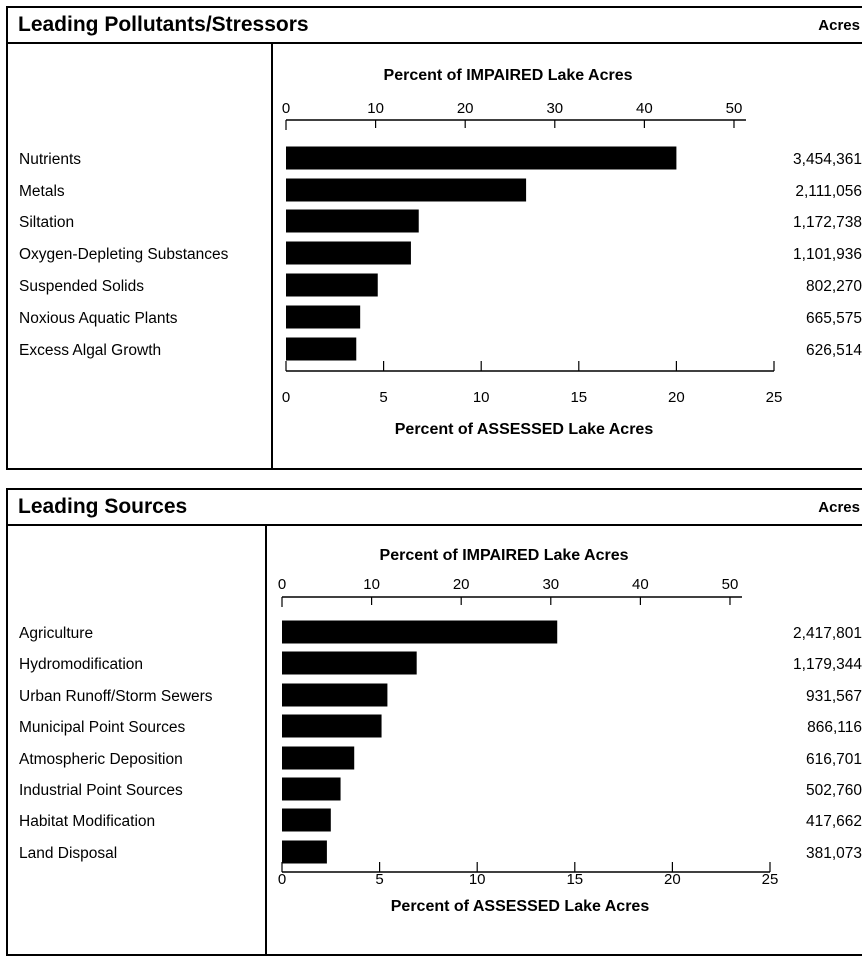  What do you see at coordinates (282, 584) in the screenshot?
I see `sources-top-tick-label: 0` at bounding box center [282, 584].